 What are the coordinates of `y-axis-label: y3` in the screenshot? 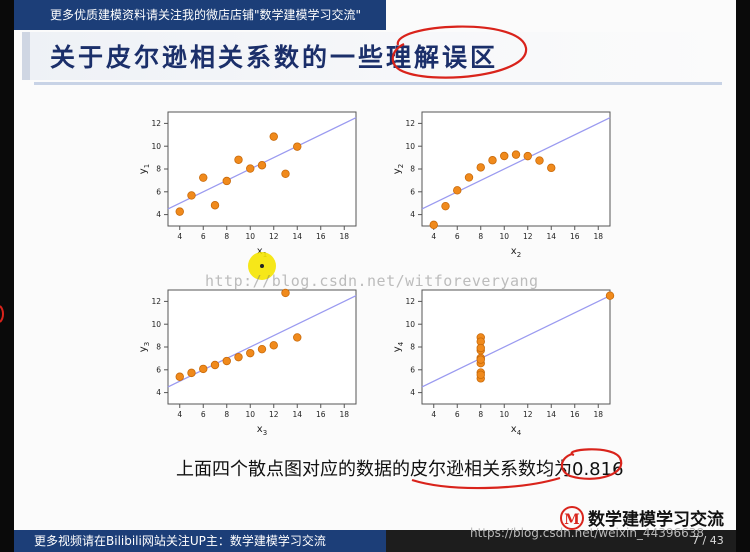 It's located at (144, 347).